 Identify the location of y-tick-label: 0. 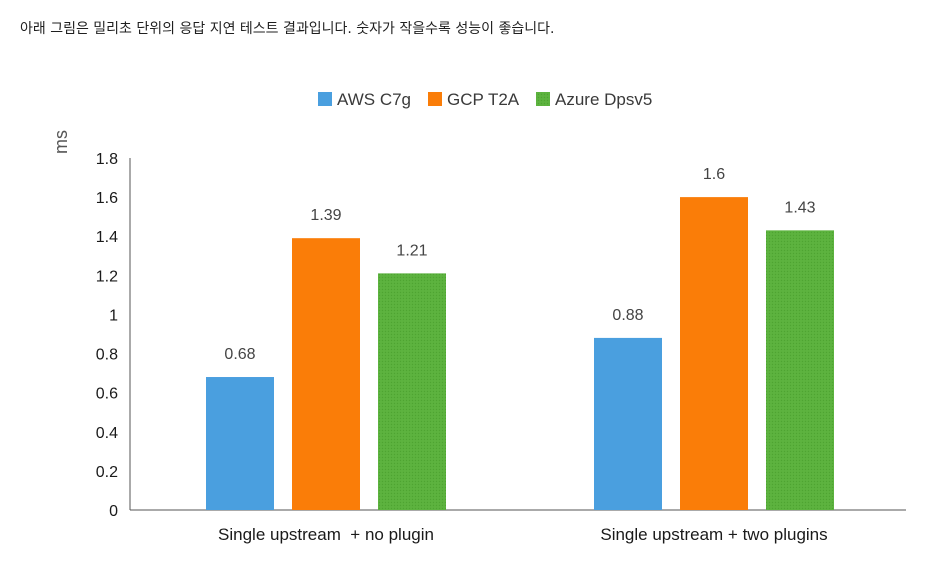
(113, 511).